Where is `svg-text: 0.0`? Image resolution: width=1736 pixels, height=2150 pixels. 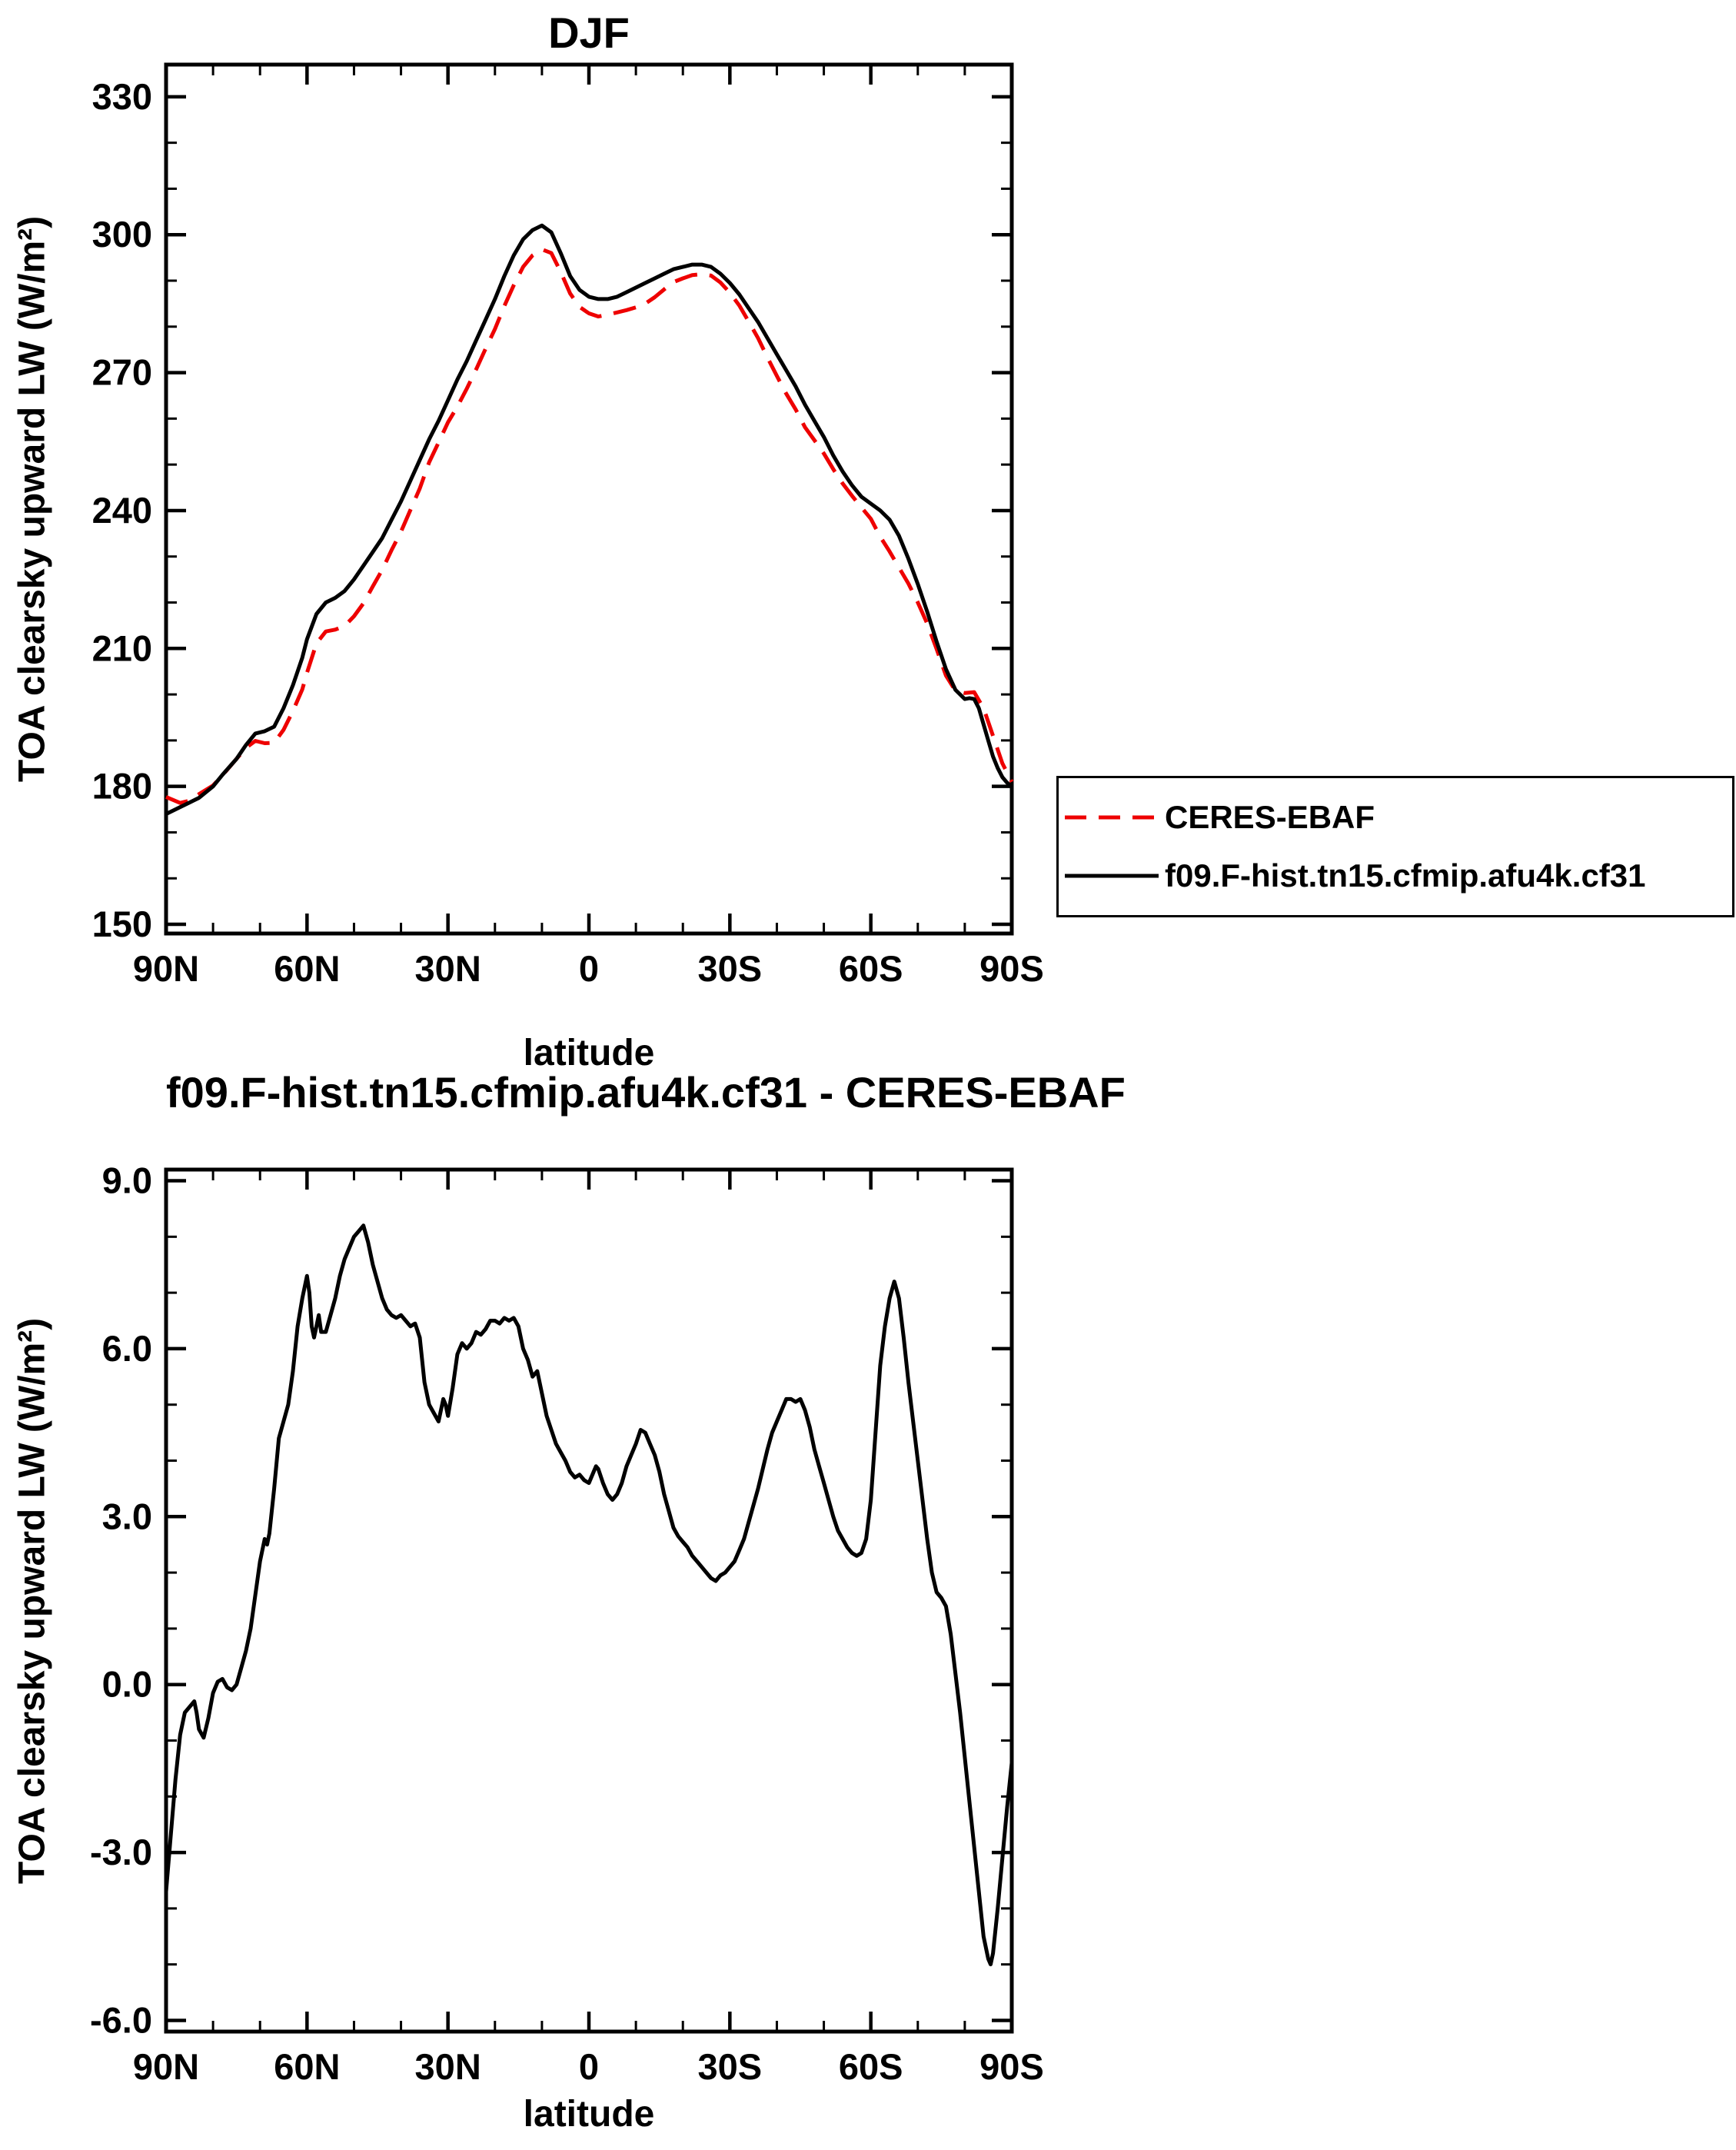 svg-text: 0.0 is located at coordinates (127, 1684).